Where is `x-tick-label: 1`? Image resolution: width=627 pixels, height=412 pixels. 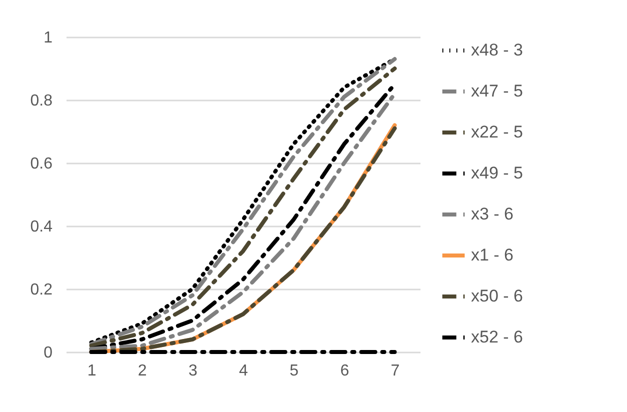
x-tick-label: 1 is located at coordinates (91, 371).